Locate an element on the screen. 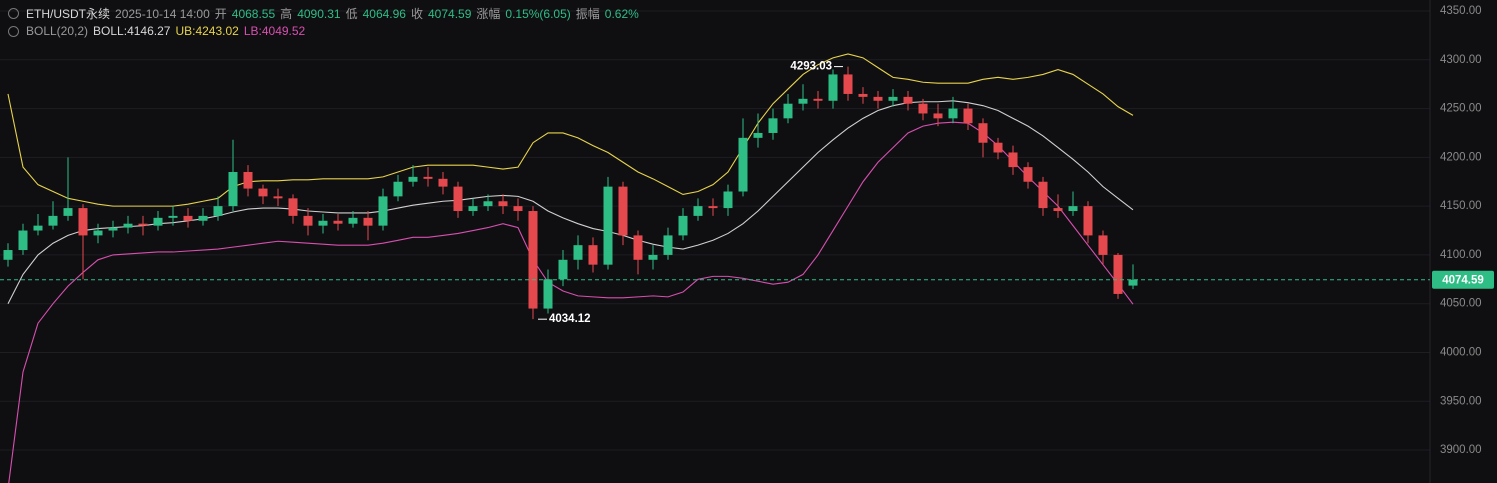  label: 收 is located at coordinates (416, 14).